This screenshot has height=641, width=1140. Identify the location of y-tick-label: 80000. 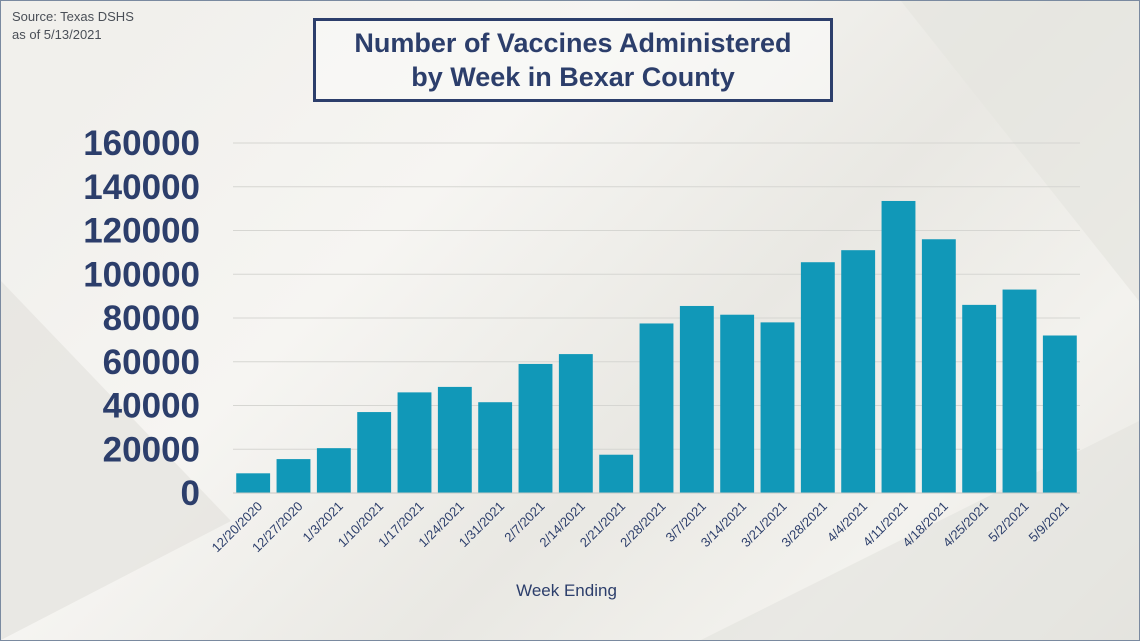
(151, 318).